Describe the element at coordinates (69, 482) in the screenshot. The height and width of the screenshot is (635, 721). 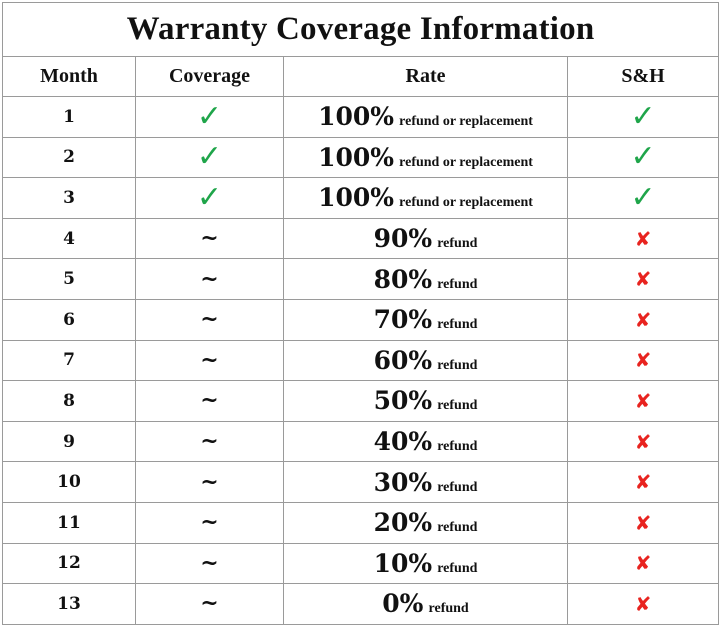
I see `month-cell: 10` at that location.